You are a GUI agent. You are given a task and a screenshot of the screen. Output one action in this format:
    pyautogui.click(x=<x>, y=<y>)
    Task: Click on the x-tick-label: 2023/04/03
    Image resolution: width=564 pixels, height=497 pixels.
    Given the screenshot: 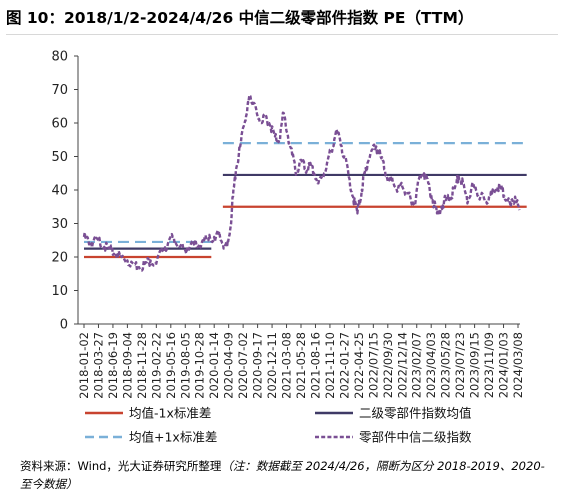 What is the action you would take?
    pyautogui.click(x=431, y=365)
    